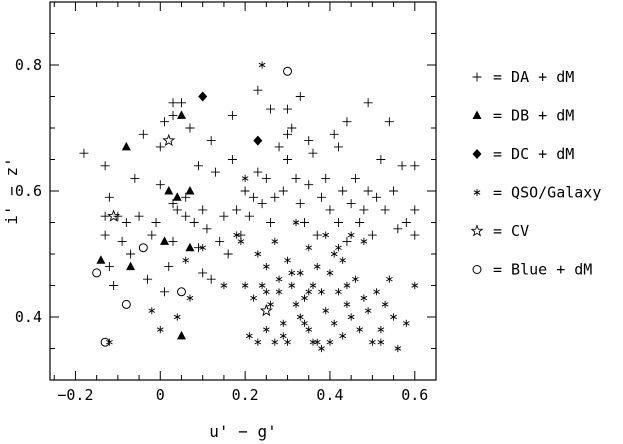 This screenshot has width=623, height=444. I want to click on legend-item: = QSO/Galaxy, so click(537, 193).